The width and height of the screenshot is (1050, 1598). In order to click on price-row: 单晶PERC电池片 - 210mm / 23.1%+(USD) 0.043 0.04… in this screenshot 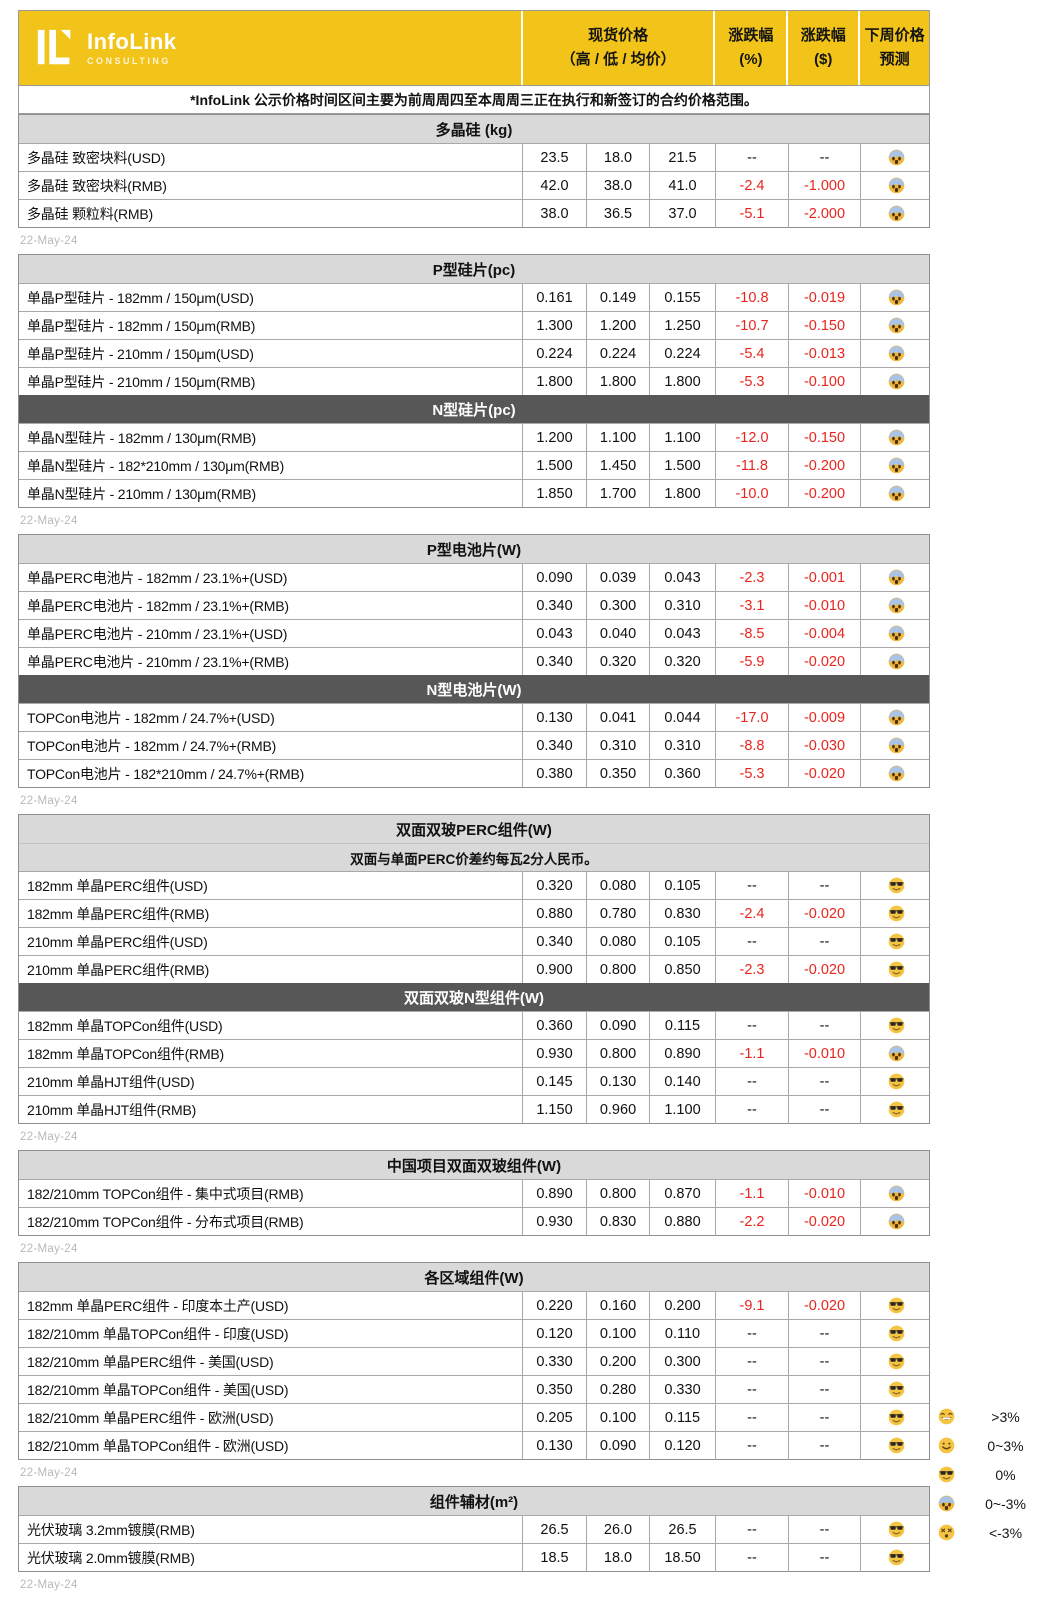, I will do `click(474, 633)`.